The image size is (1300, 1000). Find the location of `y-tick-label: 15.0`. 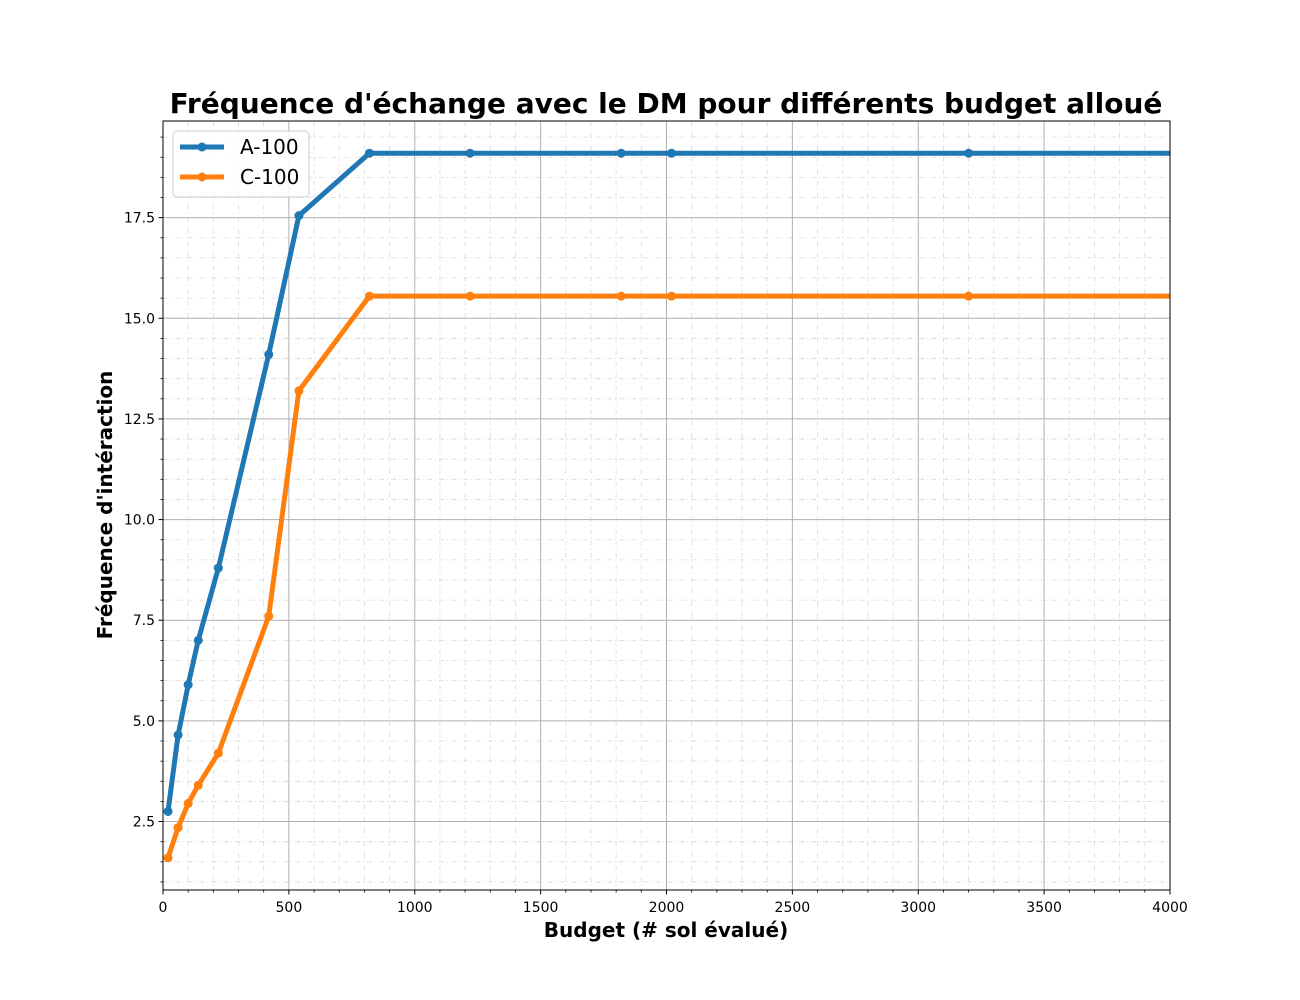

y-tick-label: 15.0 is located at coordinates (139, 319).